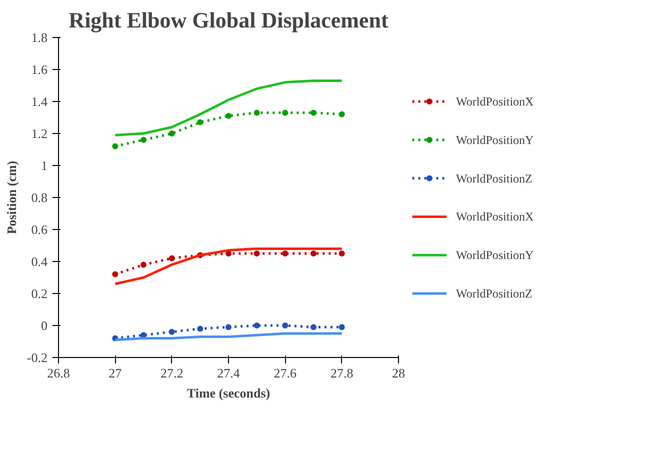 The image size is (654, 451). I want to click on y-tick-label: 0.8, so click(39, 197).